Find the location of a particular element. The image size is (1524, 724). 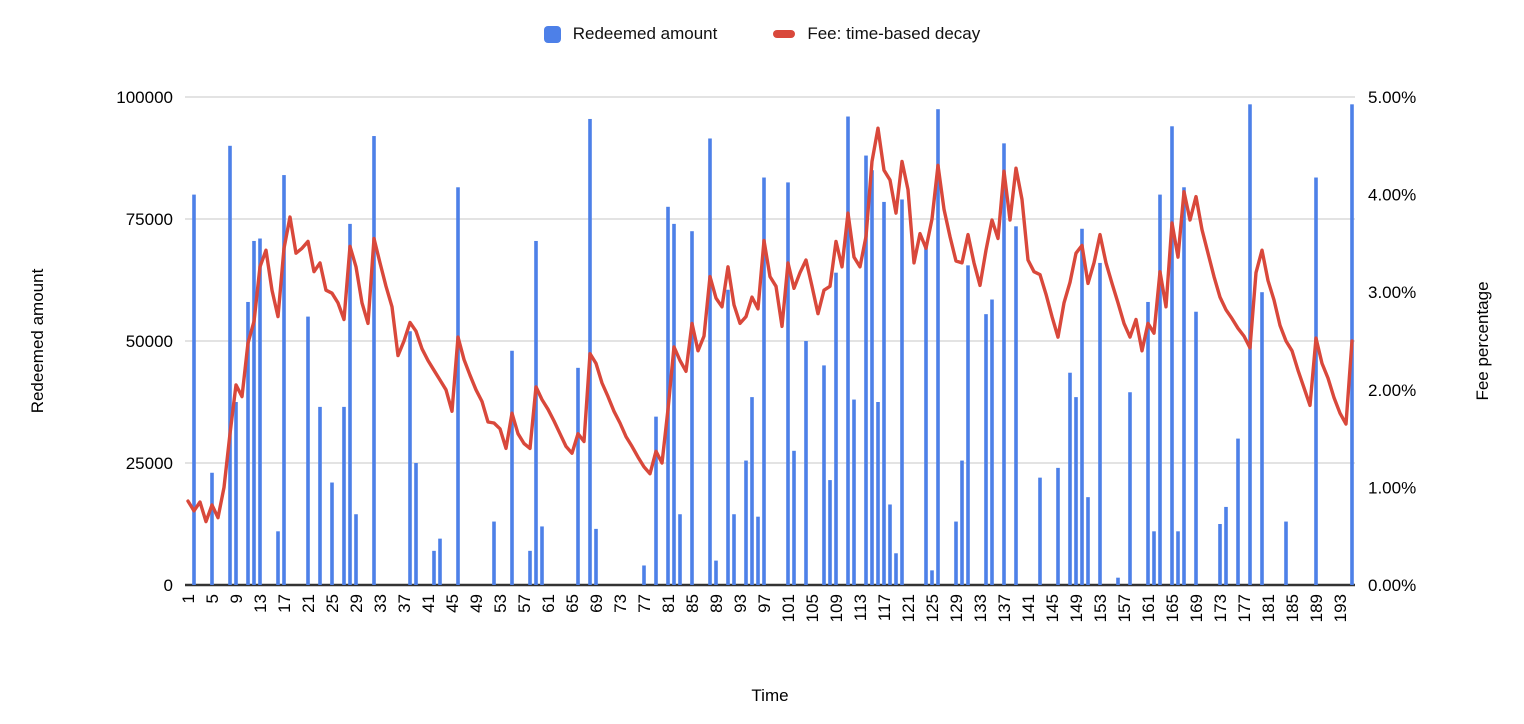

x-axis-tick-label: 9 is located at coordinates (236, 598).